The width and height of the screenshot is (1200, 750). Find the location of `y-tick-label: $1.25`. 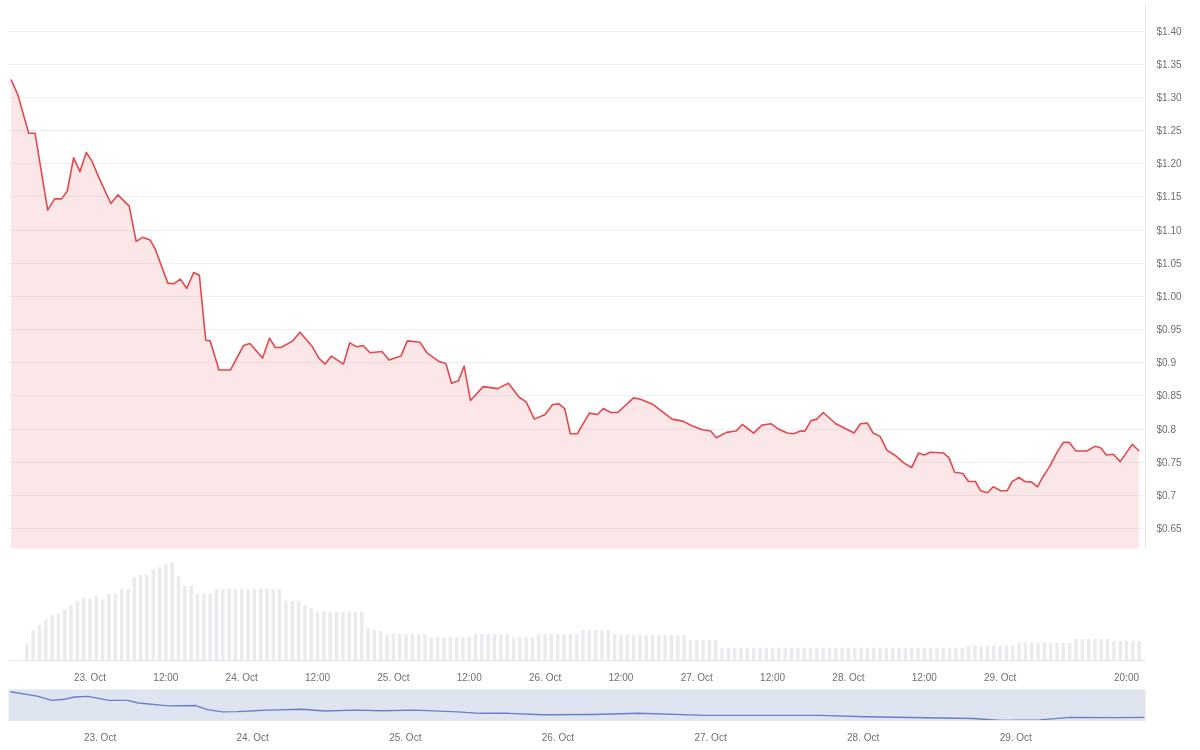

y-tick-label: $1.25 is located at coordinates (1169, 131).